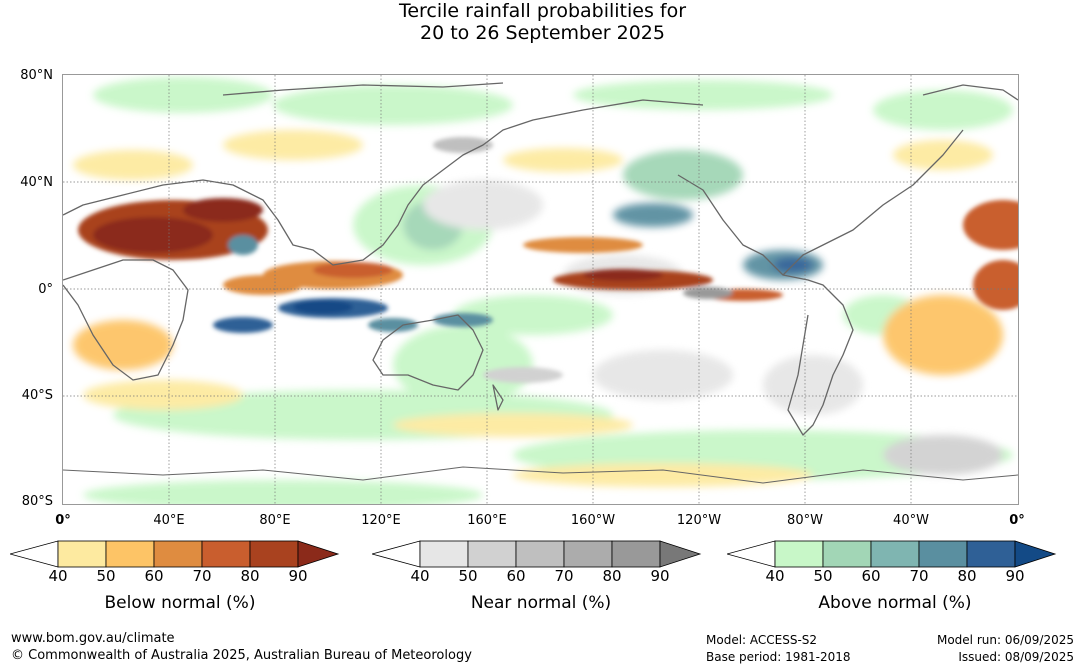 The width and height of the screenshot is (1085, 667). I want to click on lon-label-120e: 120°E, so click(381, 520).